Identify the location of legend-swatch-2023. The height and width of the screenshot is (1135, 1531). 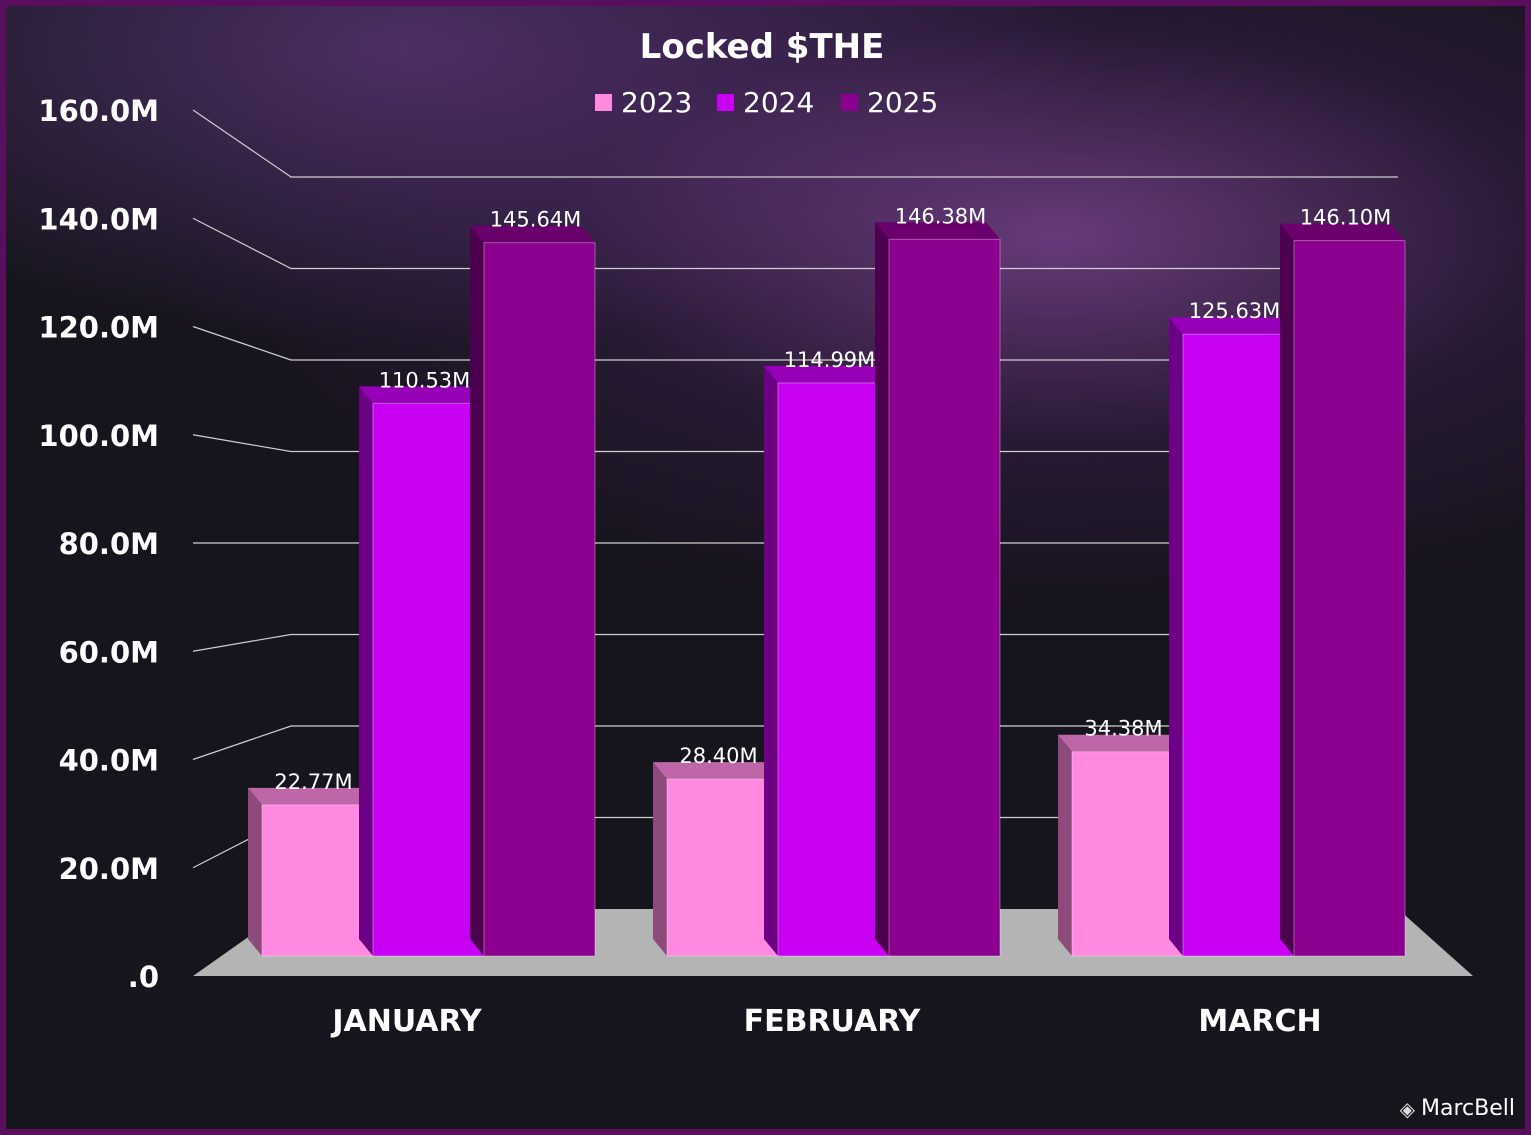
(603, 102).